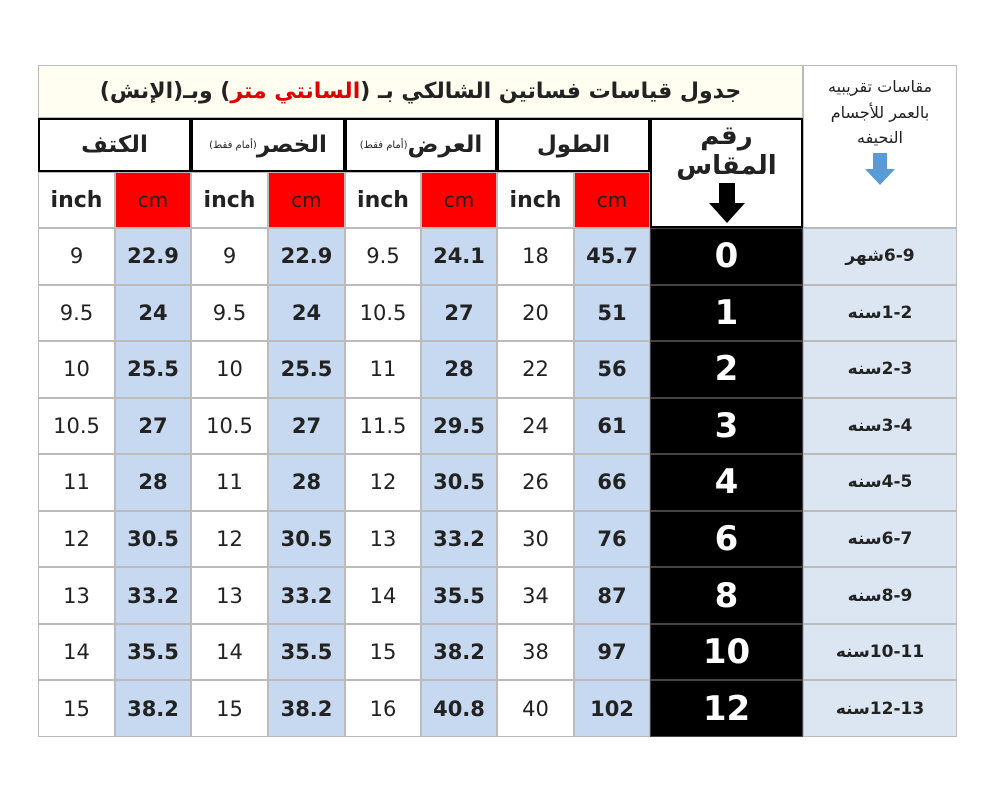  Describe the element at coordinates (535, 482) in the screenshot. I see `inch-cell: 26` at that location.